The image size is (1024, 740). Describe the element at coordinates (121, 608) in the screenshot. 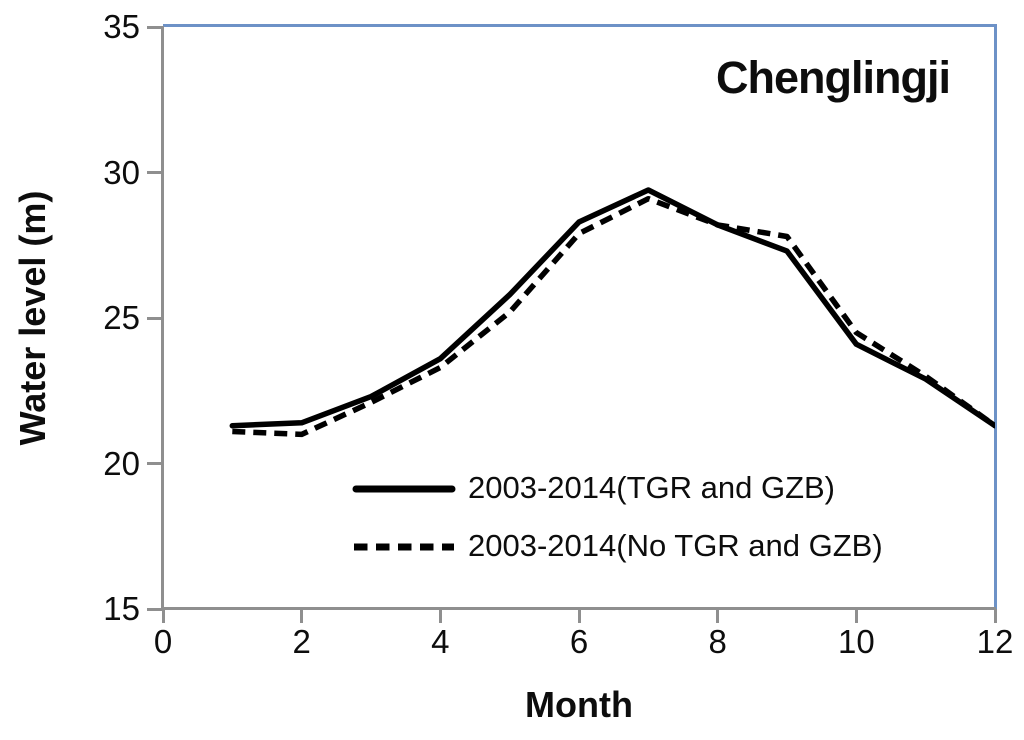

I see `y-tick-label: 15` at that location.